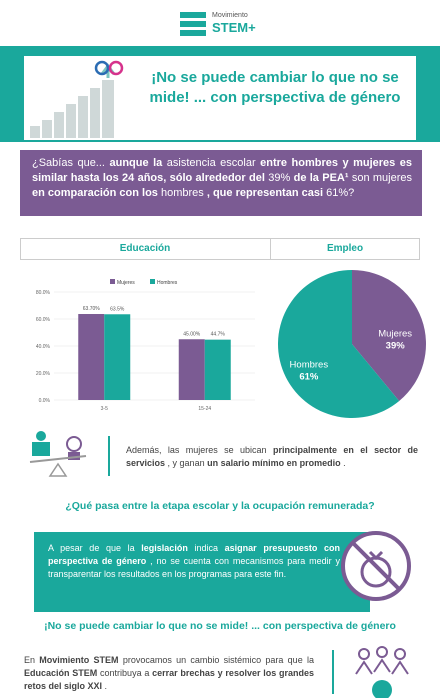  Describe the element at coordinates (211, 163) in the screenshot. I see `text-segment: asistencia escolar` at that location.